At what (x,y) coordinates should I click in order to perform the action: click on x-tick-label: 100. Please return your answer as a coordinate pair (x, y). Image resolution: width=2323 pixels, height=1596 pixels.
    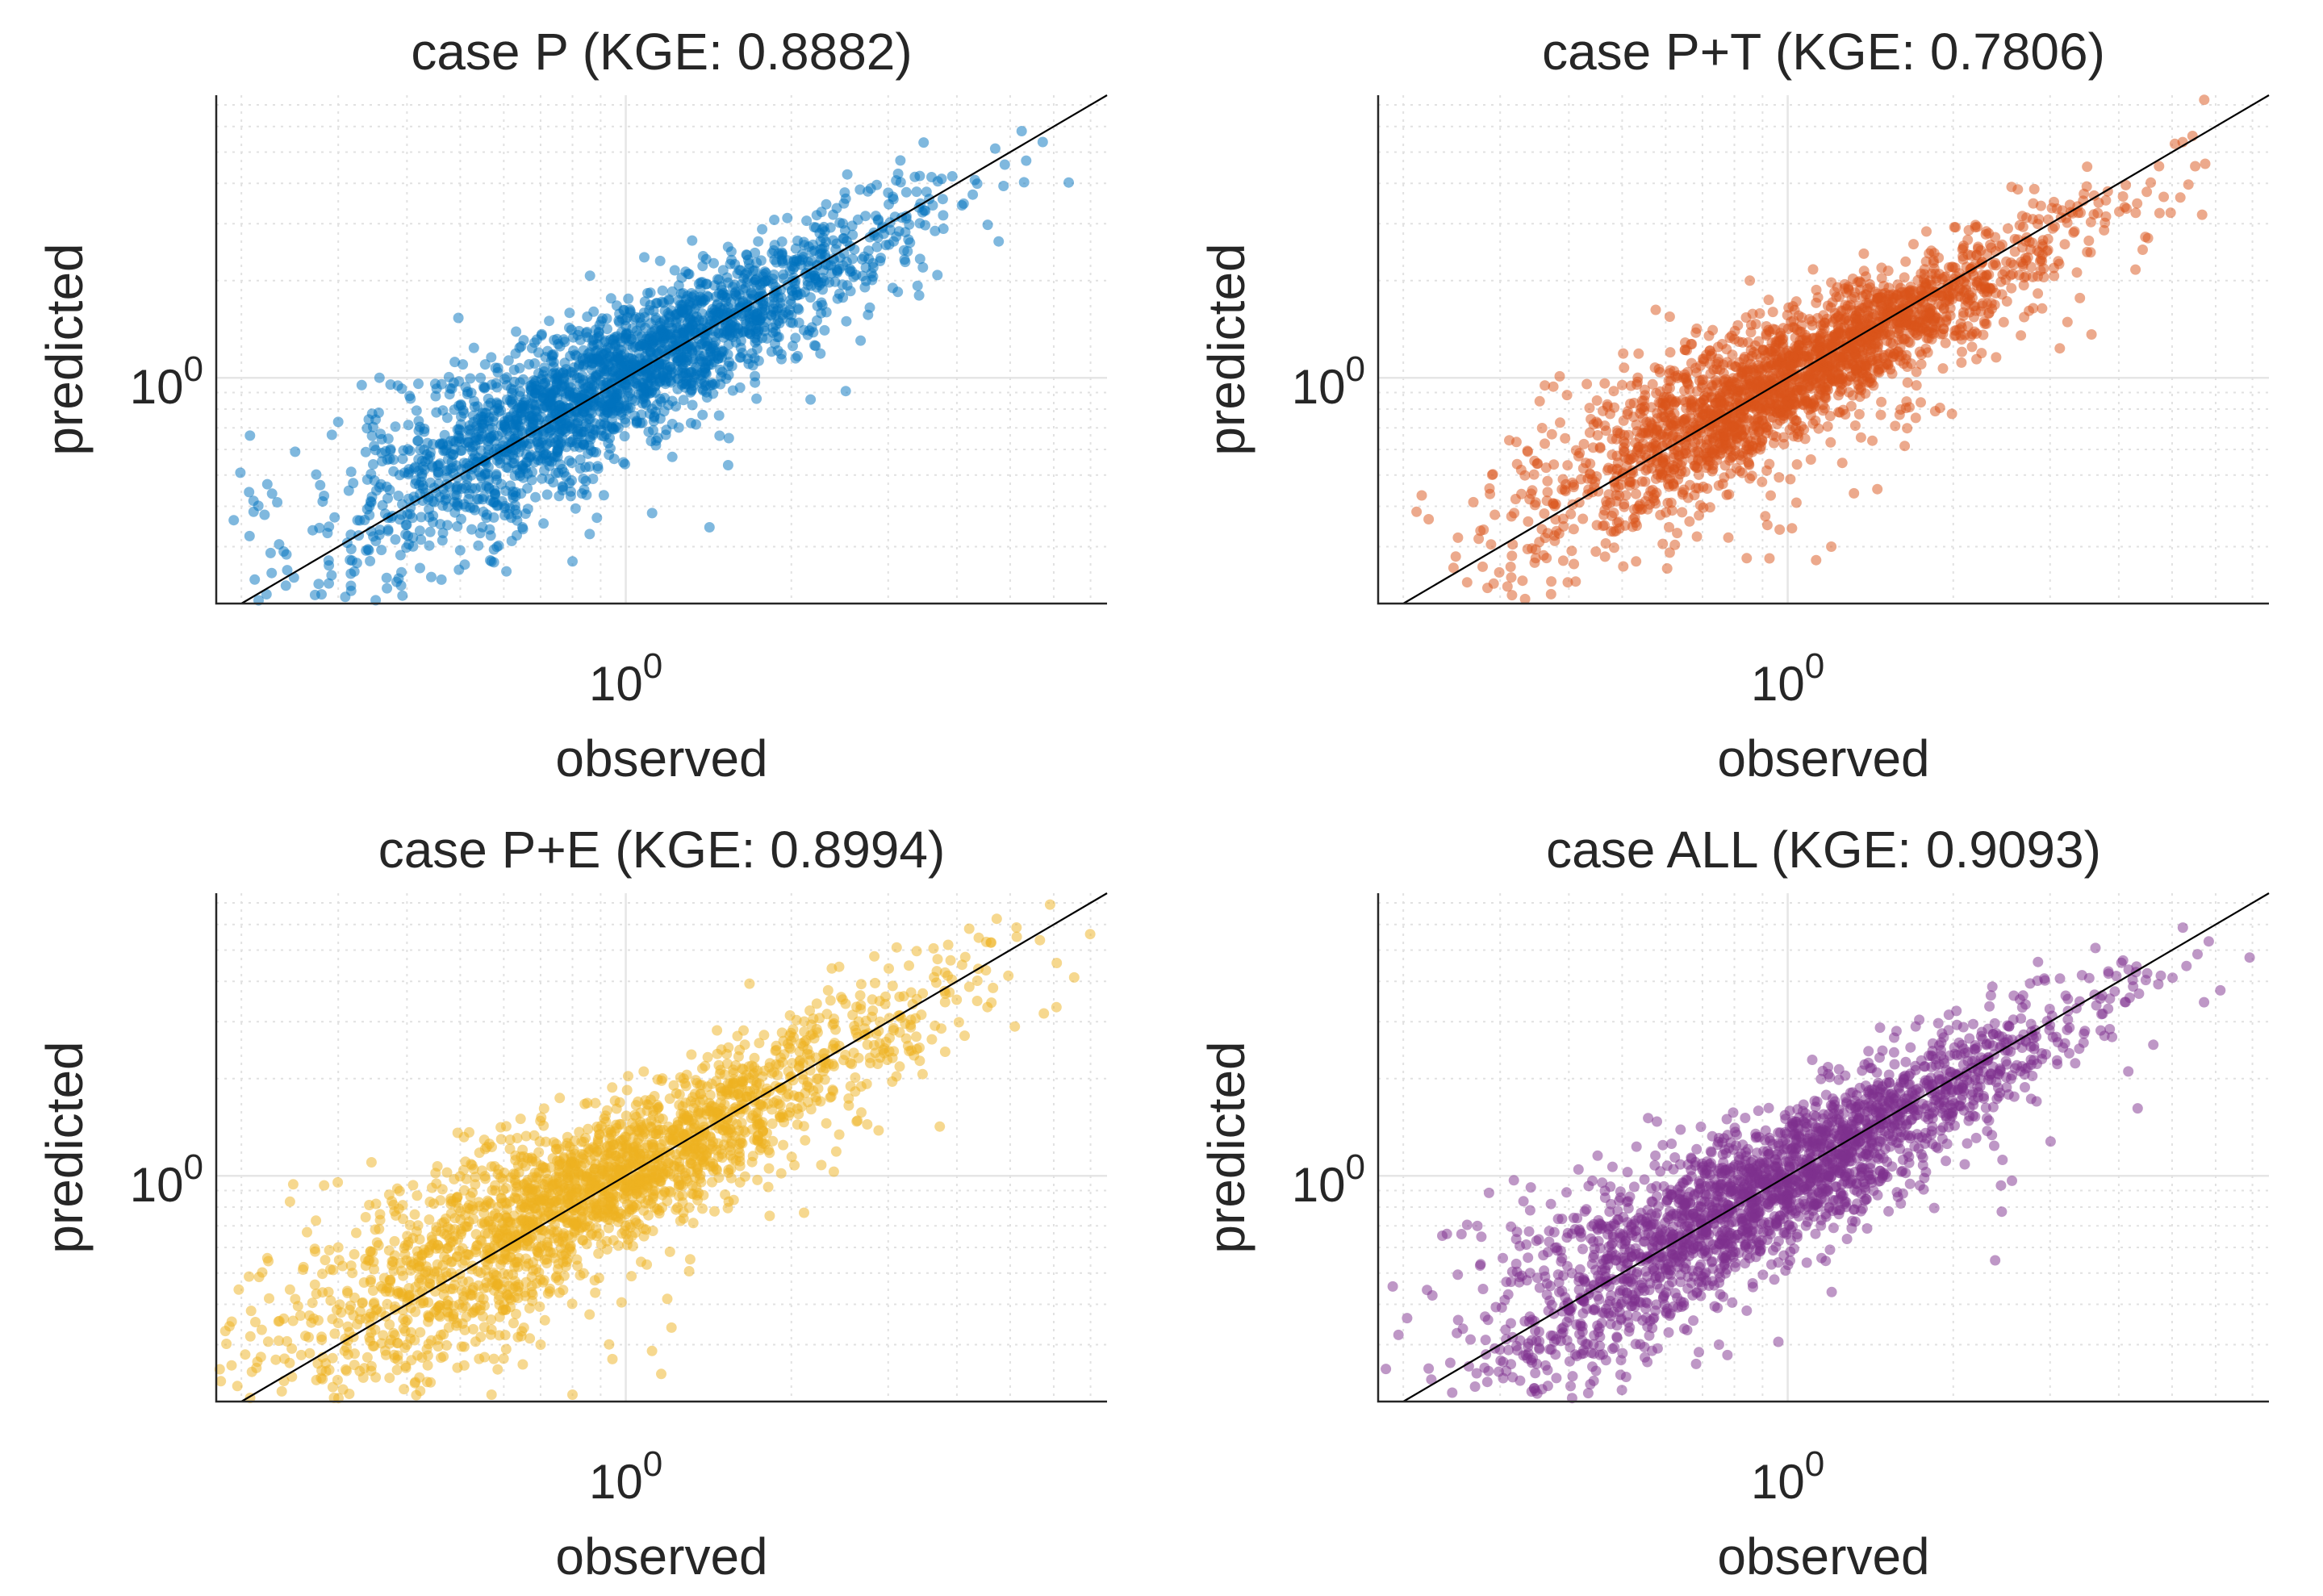
    Looking at the image, I should click on (625, 678).